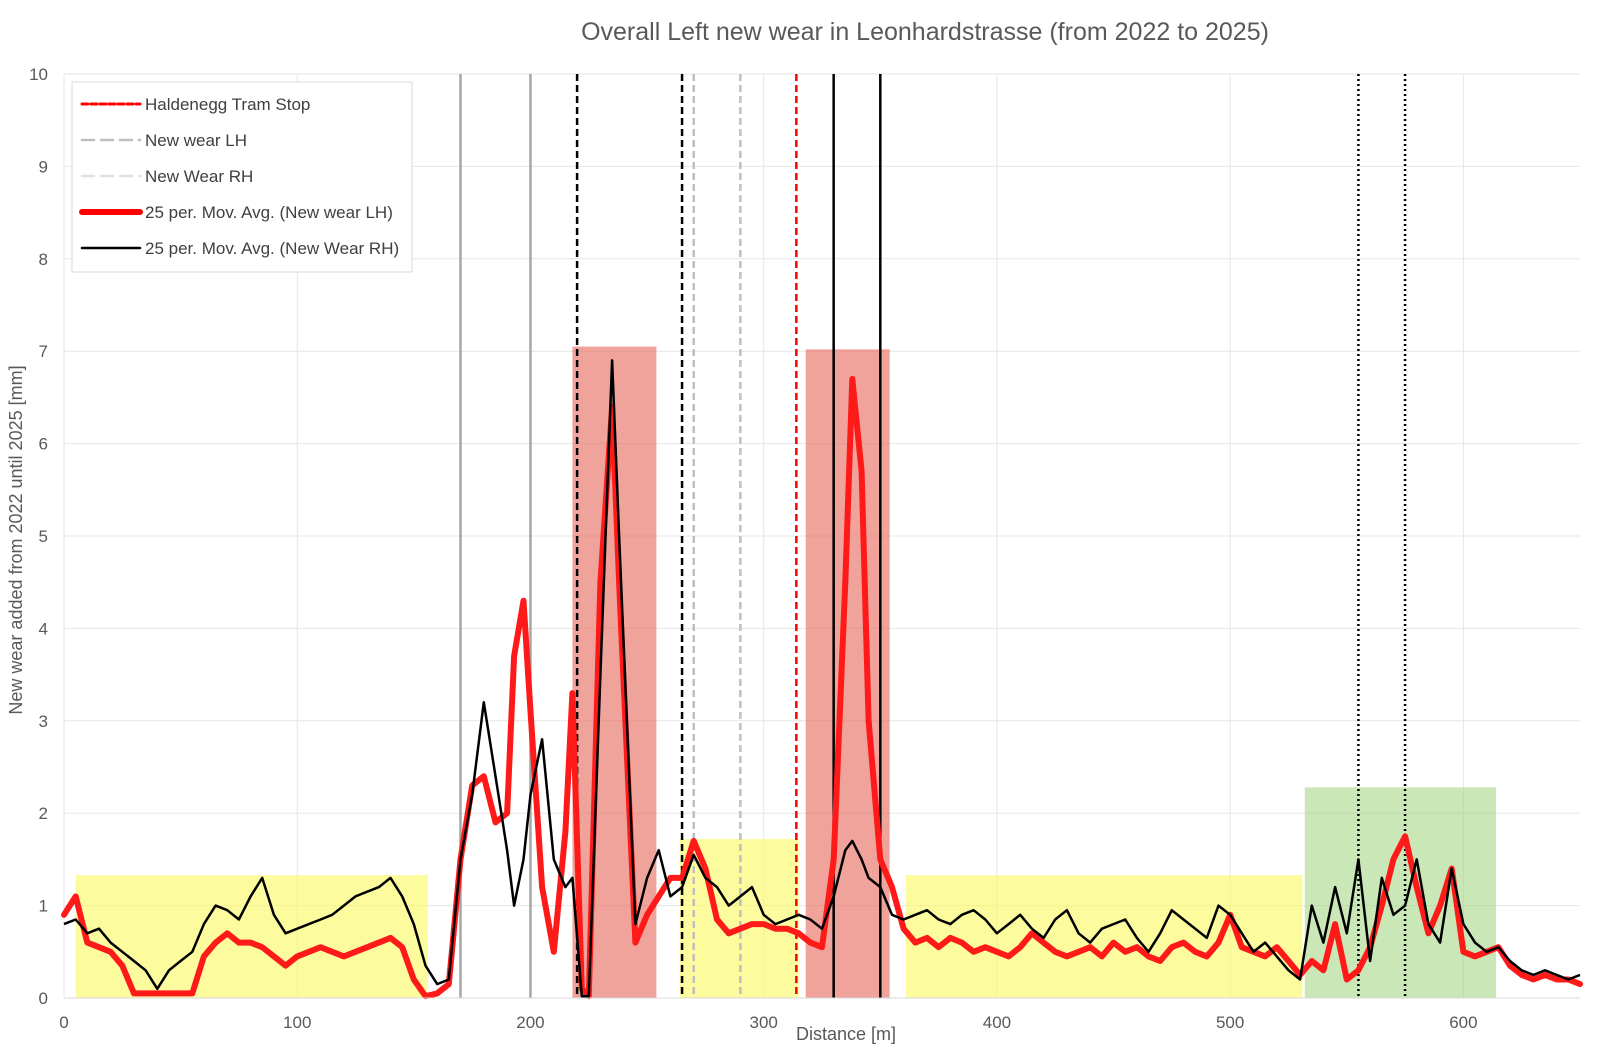 The width and height of the screenshot is (1600, 1048). Describe the element at coordinates (38, 74) in the screenshot. I see `y-tick-label: 10` at that location.